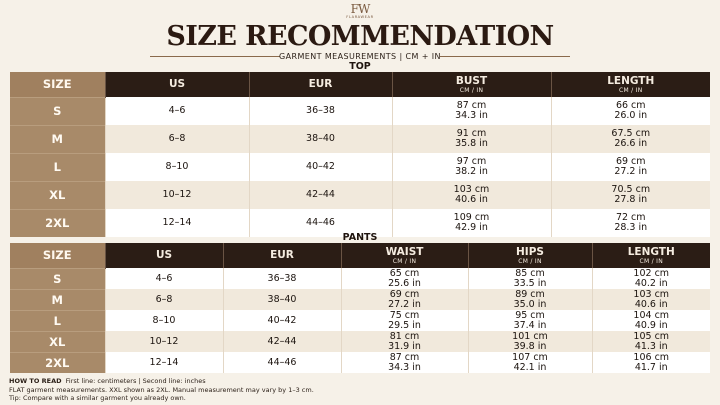 The image size is (720, 405). Describe the element at coordinates (360, 36) in the screenshot. I see `page-title: SIZE RECOMMENDATION` at that location.